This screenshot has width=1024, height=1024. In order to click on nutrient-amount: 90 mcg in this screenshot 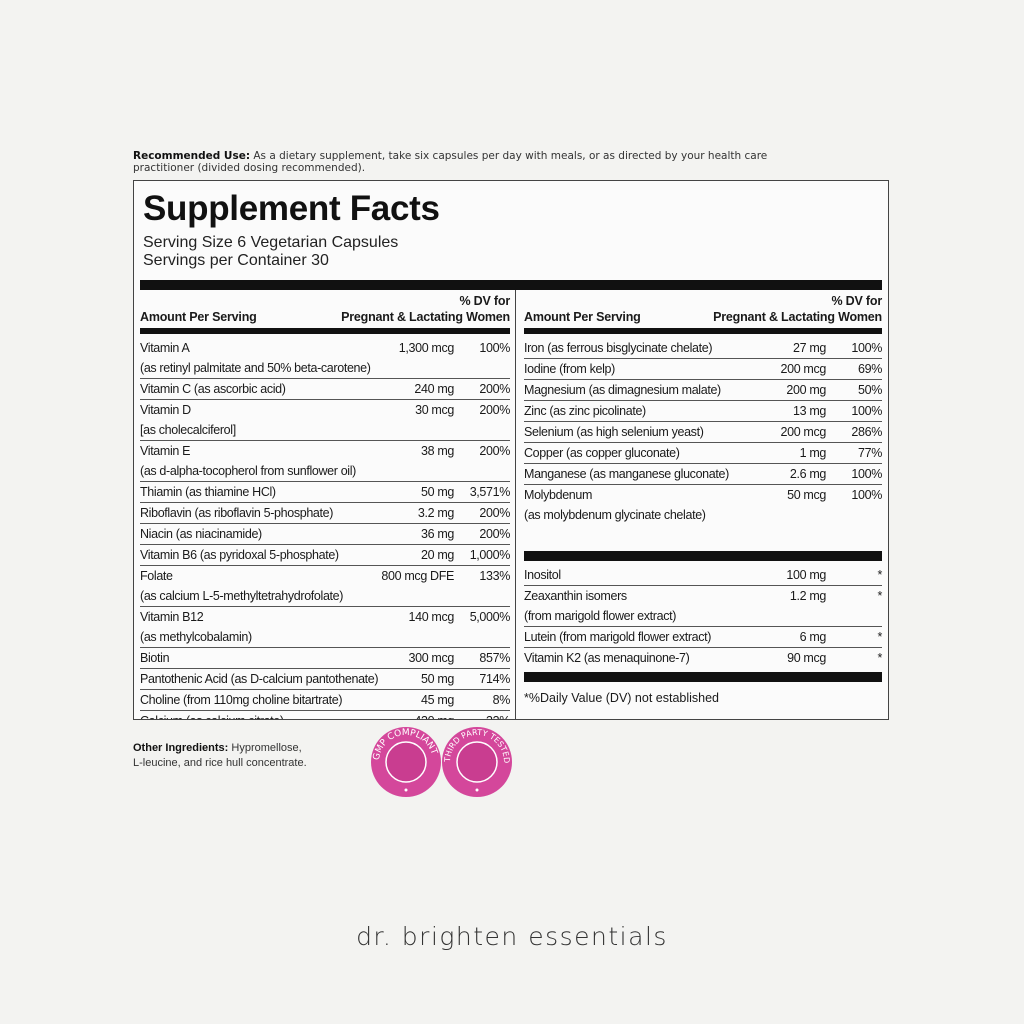, I will do `click(806, 658)`.